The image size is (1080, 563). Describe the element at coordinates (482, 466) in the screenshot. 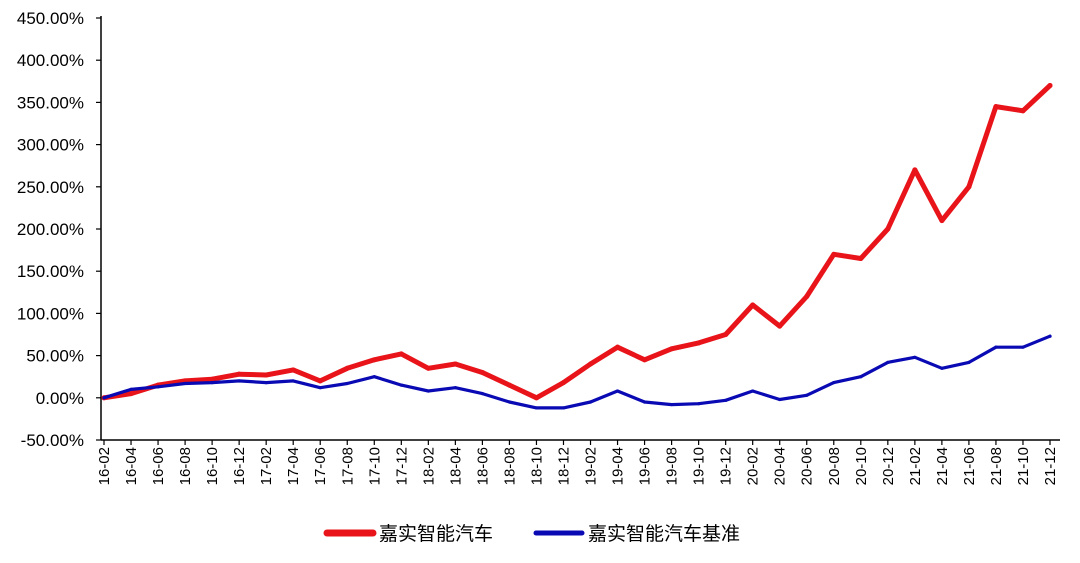

I see `x-tick-label: 18-06` at that location.